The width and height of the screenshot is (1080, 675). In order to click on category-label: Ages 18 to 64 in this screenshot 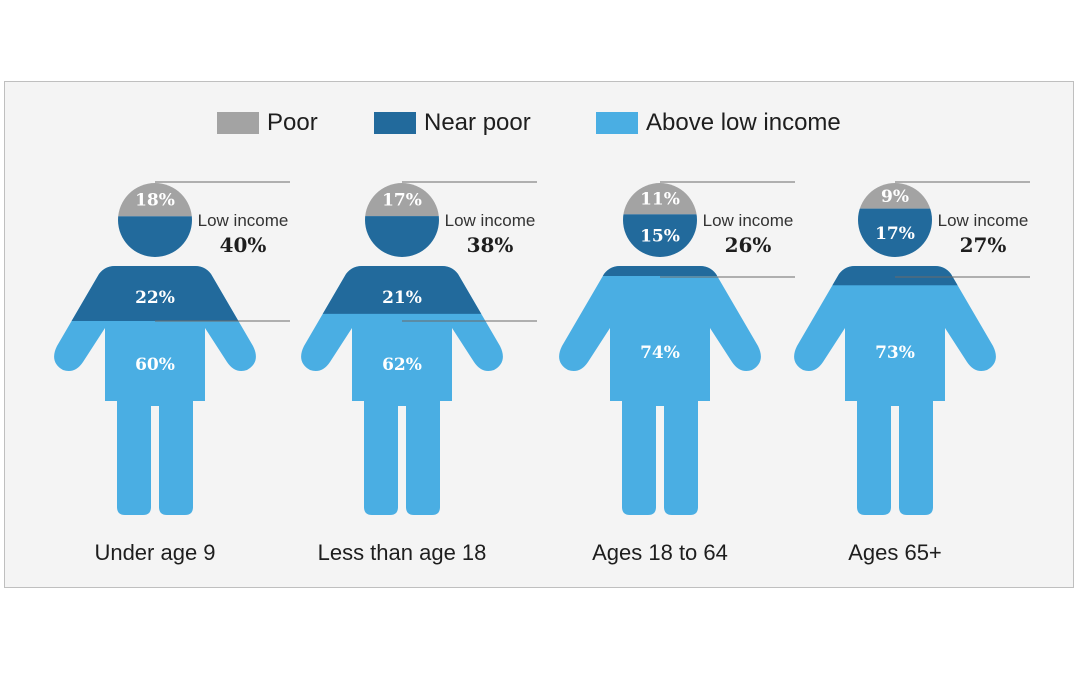, I will do `click(660, 552)`.